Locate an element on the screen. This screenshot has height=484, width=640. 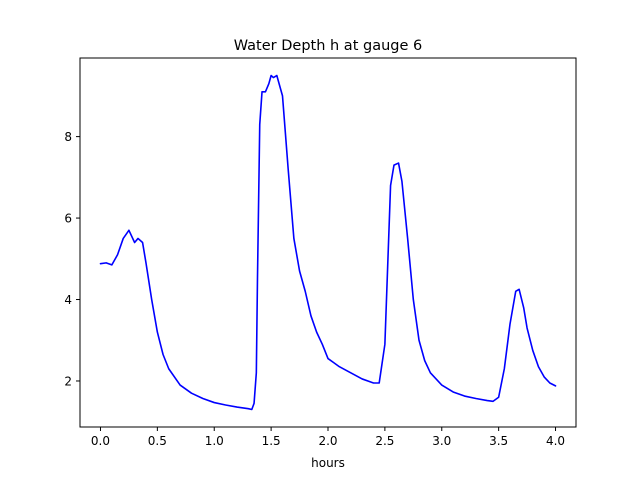
x-tick-label: 0.5 is located at coordinates (157, 441).